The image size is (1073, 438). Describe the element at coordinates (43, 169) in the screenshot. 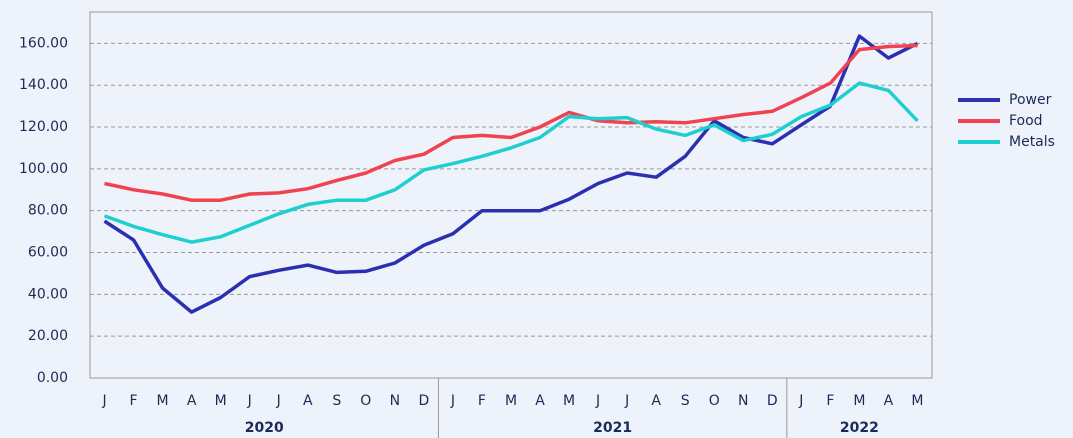

I see `y-tick-label: 100.00` at that location.